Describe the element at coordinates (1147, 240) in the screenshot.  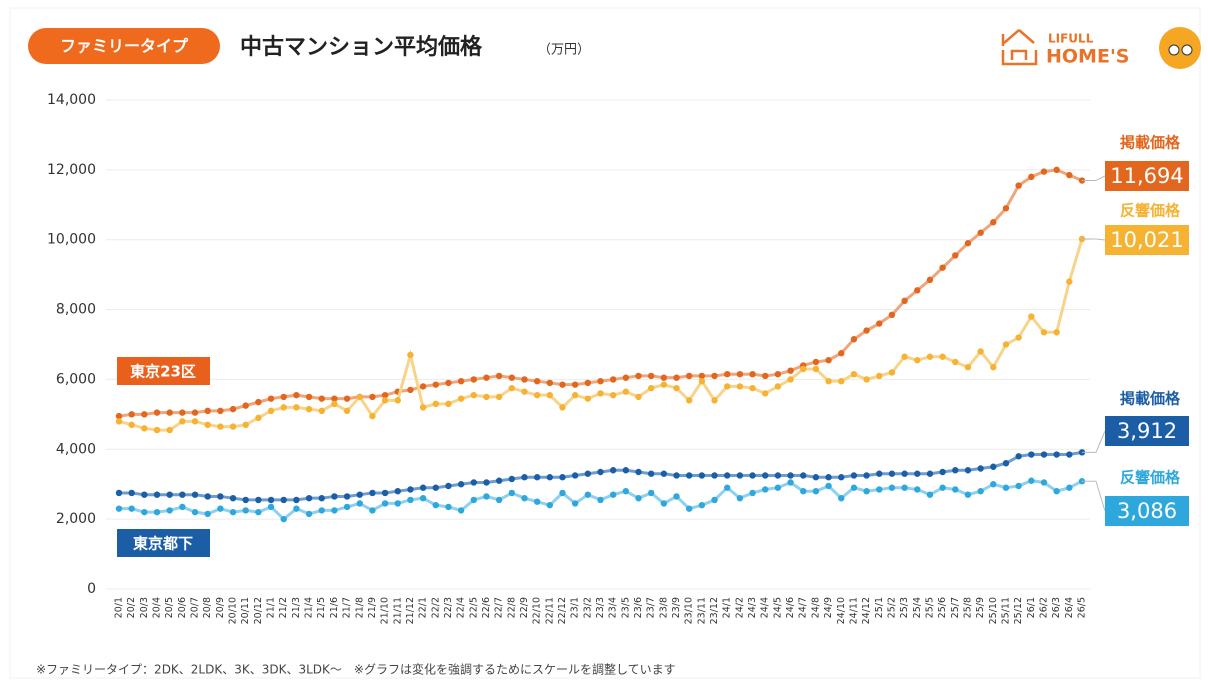
I see `value-label-bg` at that location.